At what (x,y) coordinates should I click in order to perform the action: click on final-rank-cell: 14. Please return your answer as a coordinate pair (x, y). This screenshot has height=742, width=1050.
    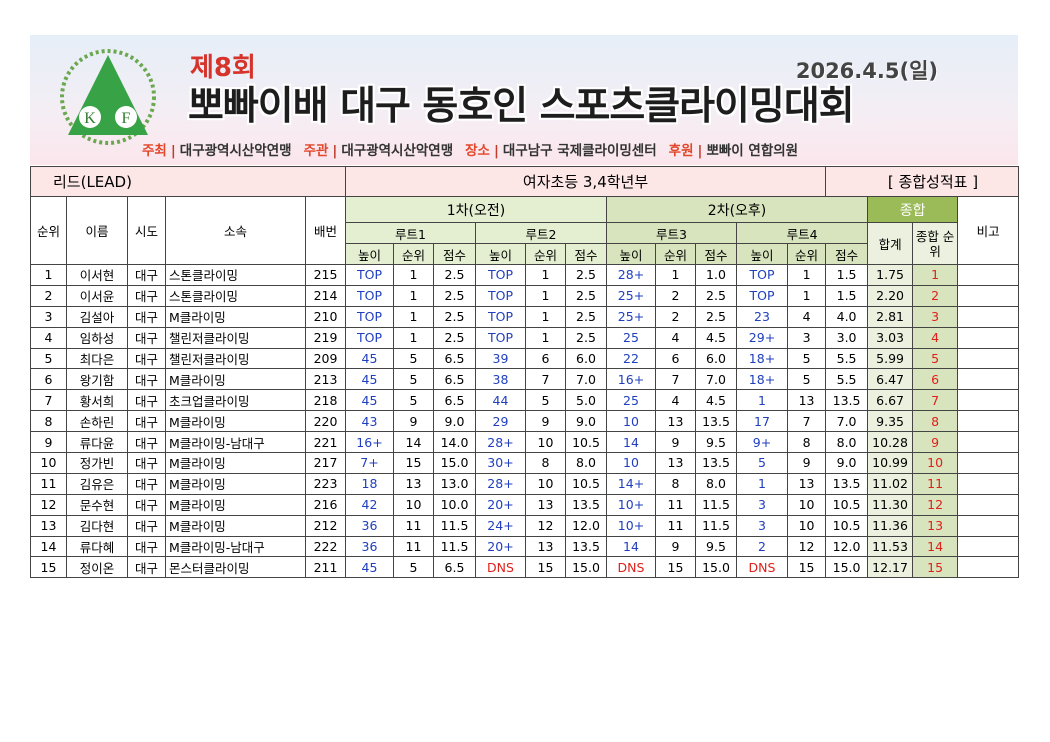
    Looking at the image, I should click on (935, 546).